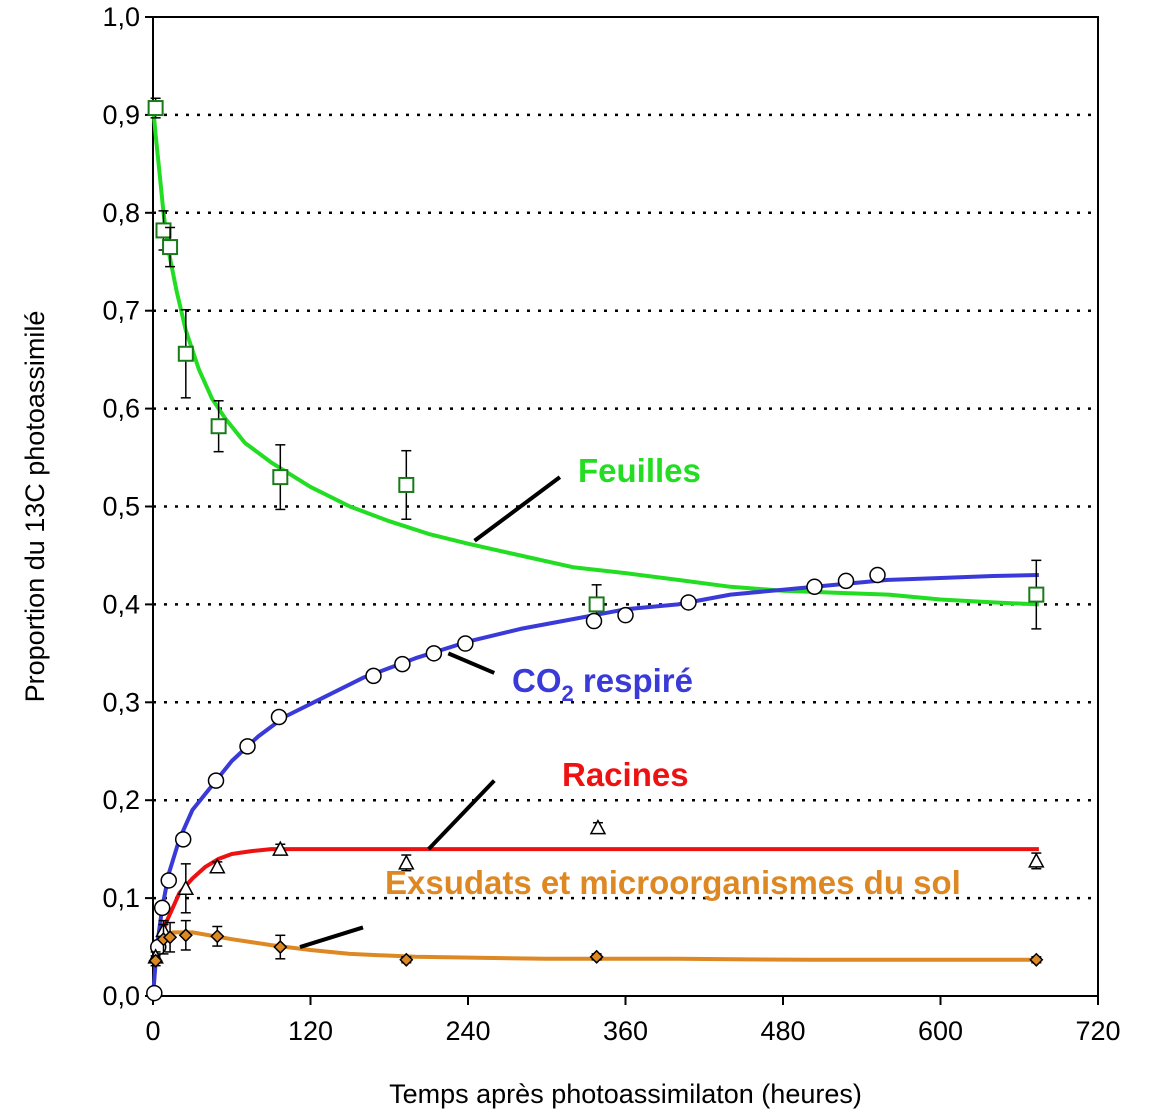  Describe the element at coordinates (467, 1031) in the screenshot. I see `x-tick-label: 240` at that location.